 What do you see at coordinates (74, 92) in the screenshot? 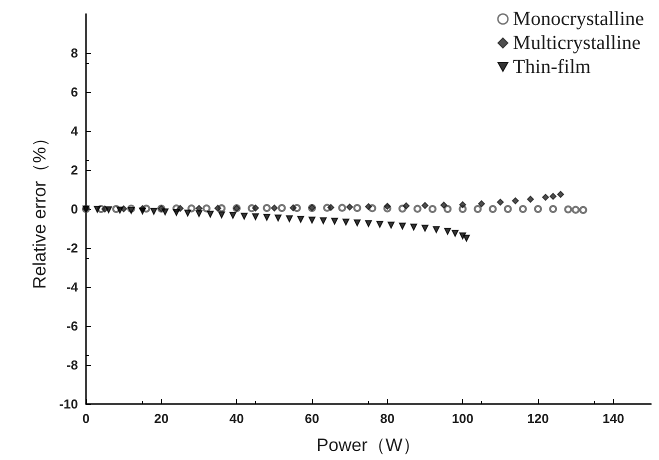
I see `y-tick-label: 6` at bounding box center [74, 92].